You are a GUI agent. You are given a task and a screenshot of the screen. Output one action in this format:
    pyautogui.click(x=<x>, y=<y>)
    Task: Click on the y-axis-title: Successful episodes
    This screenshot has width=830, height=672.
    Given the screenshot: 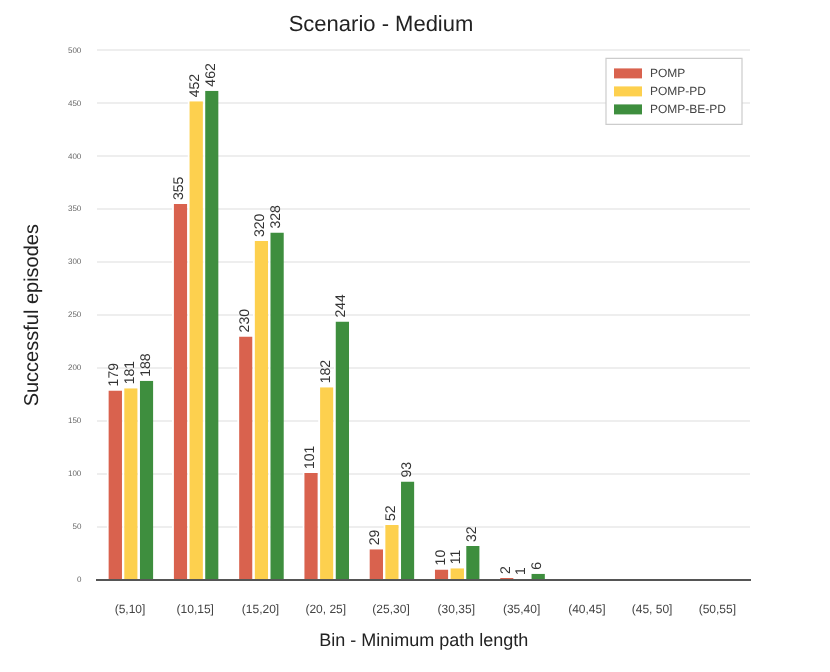 What is the action you would take?
    pyautogui.click(x=32, y=315)
    